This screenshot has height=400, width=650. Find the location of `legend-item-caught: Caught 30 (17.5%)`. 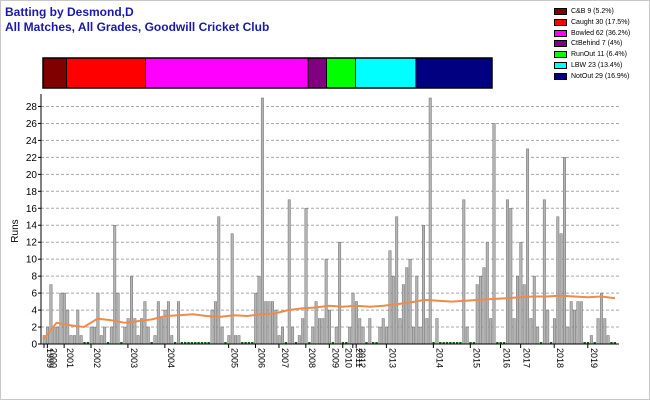

legend-item-caught: Caught 30 (17.5%) is located at coordinates (599, 23).